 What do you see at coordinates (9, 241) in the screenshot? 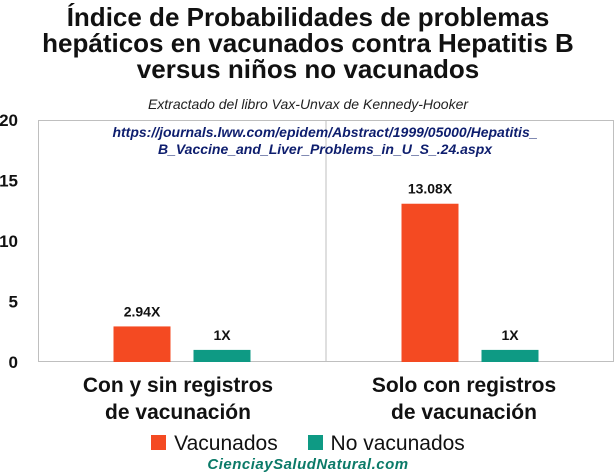
I see `y-tick-label: 10` at bounding box center [9, 241].